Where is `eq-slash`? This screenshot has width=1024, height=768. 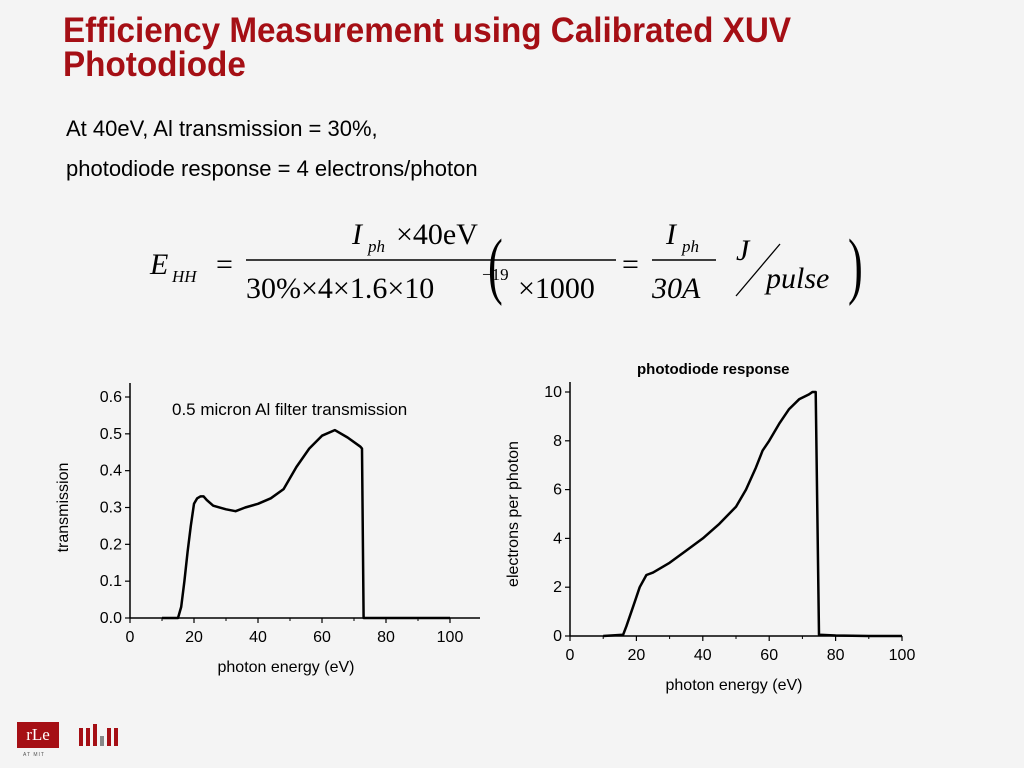
eq-slash is located at coordinates (758, 270).